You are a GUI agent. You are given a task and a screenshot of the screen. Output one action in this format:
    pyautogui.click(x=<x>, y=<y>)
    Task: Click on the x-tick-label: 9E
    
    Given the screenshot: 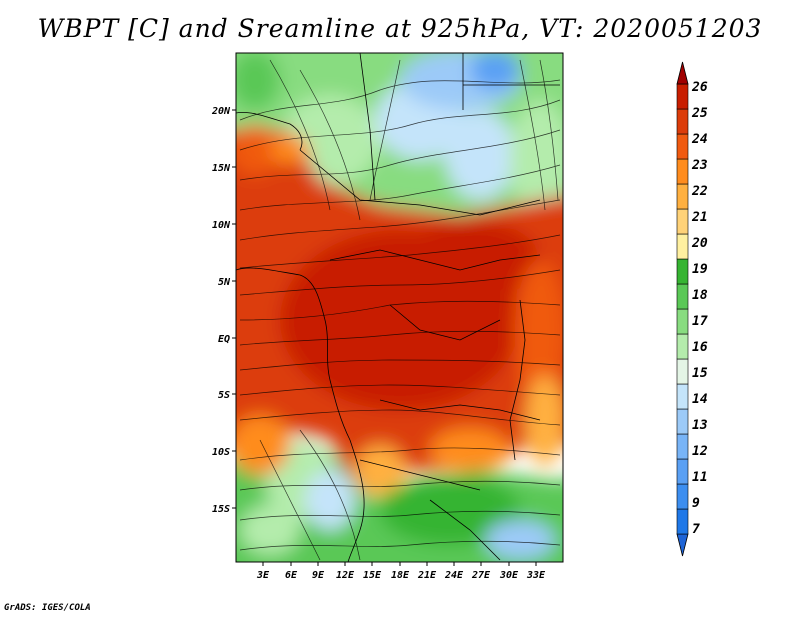 What is the action you would take?
    pyautogui.click(x=318, y=575)
    